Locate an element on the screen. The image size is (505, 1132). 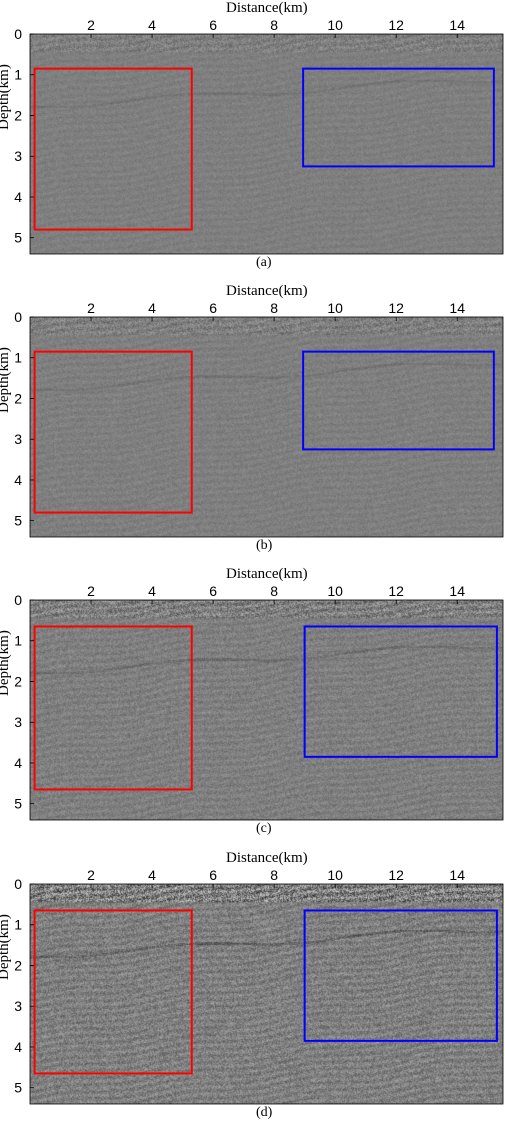
panel-caption: (d) is located at coordinates (264, 1112).